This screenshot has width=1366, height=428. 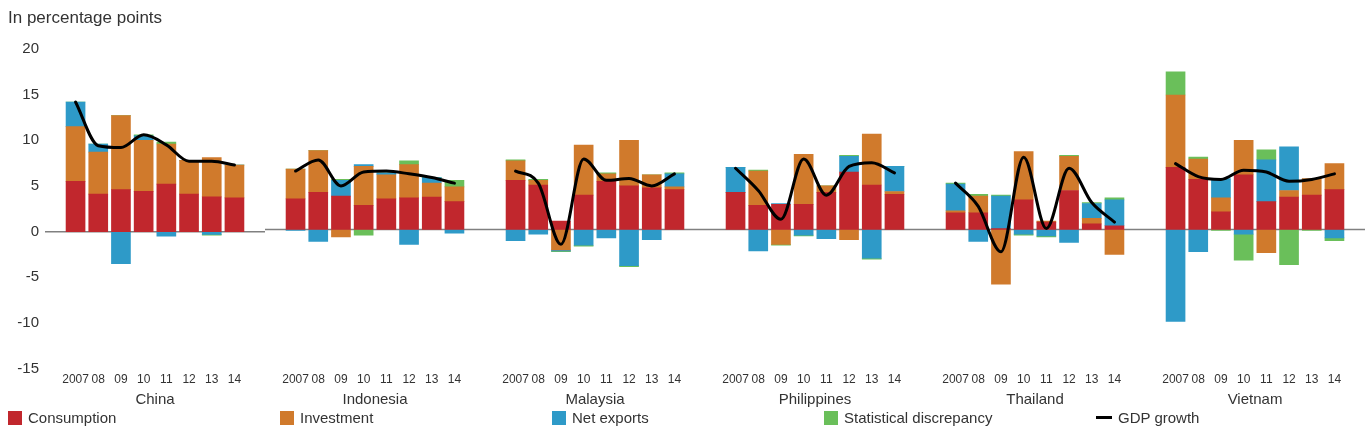 What do you see at coordinates (32, 276) in the screenshot?
I see `y-tick-label: -5` at bounding box center [32, 276].